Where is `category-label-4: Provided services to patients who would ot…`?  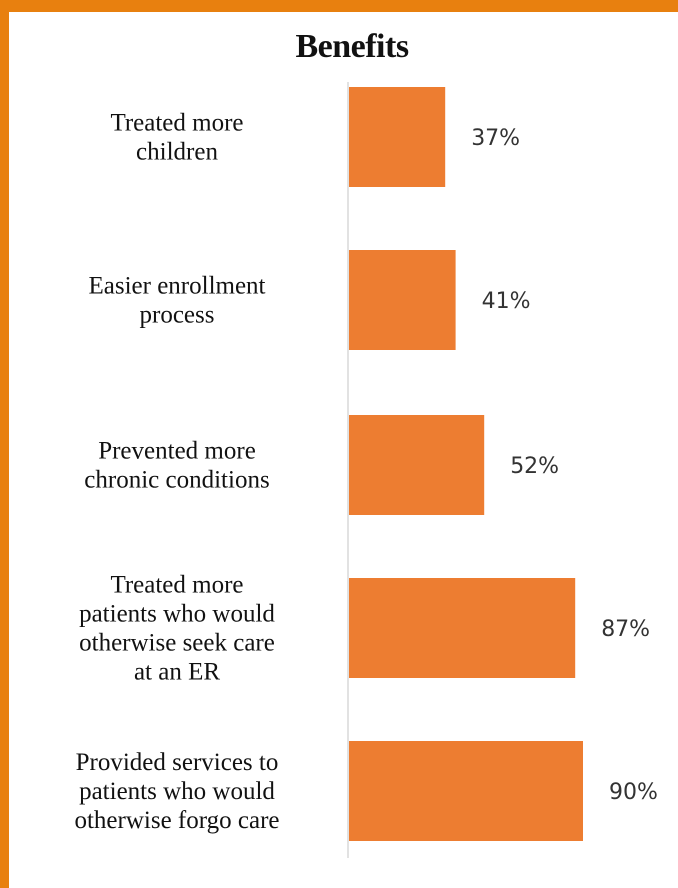
category-label-4: Provided services to patients who would ot… is located at coordinates (176, 791).